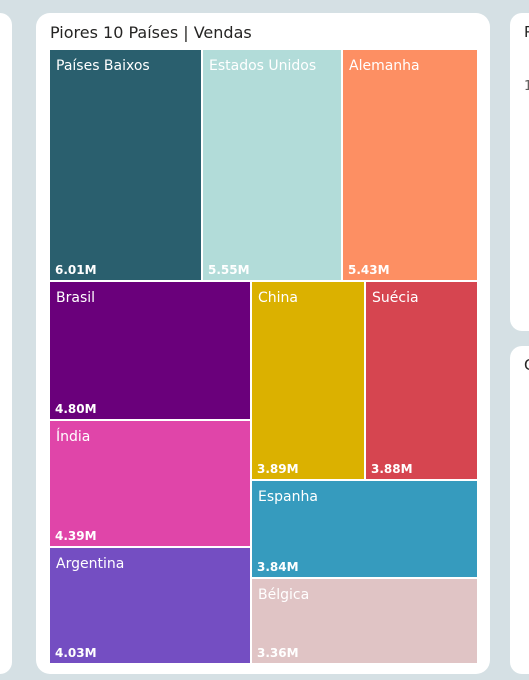 The width and height of the screenshot is (529, 680). What do you see at coordinates (395, 298) in the screenshot?
I see `tile-label: Suécia` at bounding box center [395, 298].